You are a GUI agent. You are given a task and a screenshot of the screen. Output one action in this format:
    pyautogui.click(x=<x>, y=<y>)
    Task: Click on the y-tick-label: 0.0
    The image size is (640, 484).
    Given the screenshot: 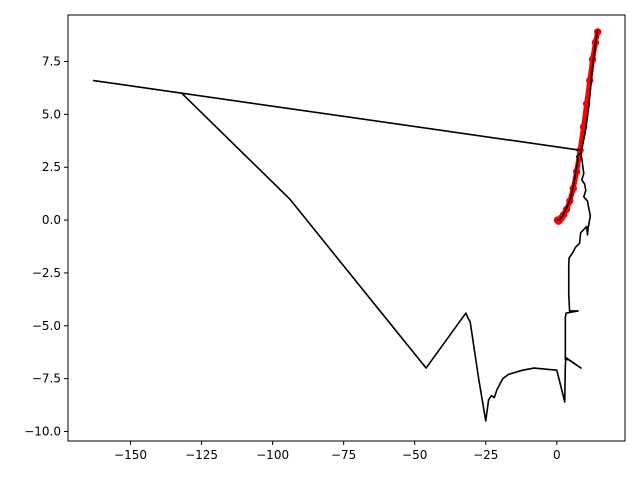 What is the action you would take?
    pyautogui.click(x=51, y=220)
    